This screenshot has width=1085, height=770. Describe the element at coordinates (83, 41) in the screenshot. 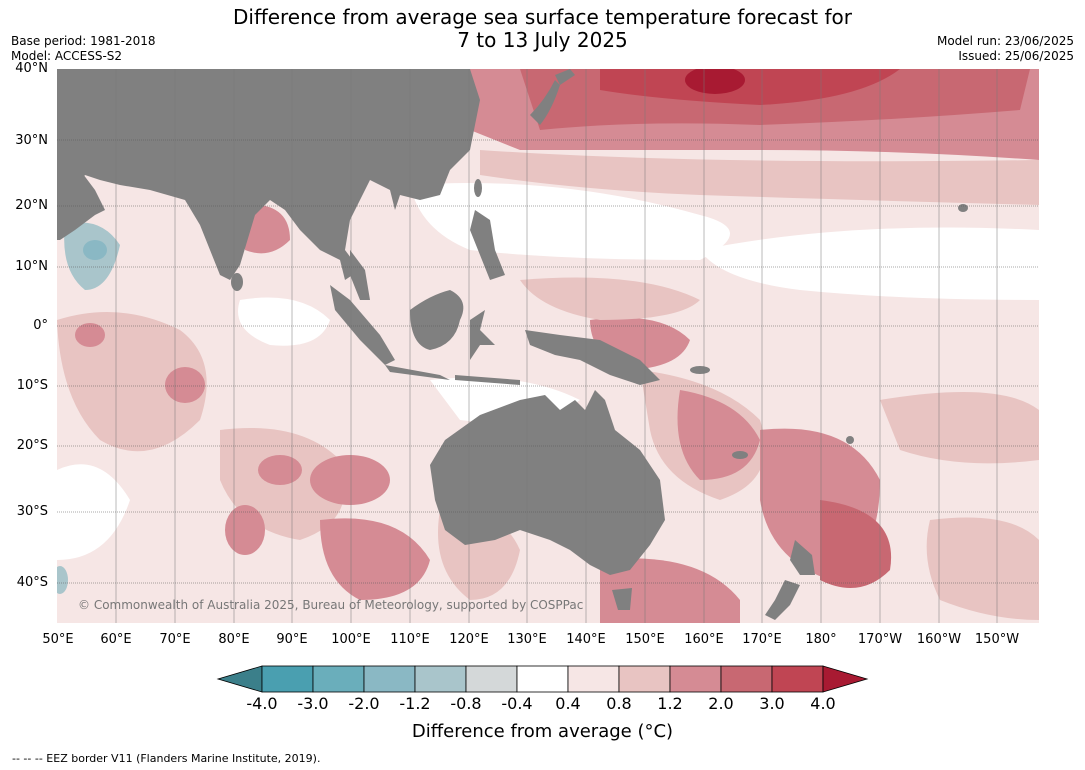

I see `base-period: Base period: 1981-2018` at that location.